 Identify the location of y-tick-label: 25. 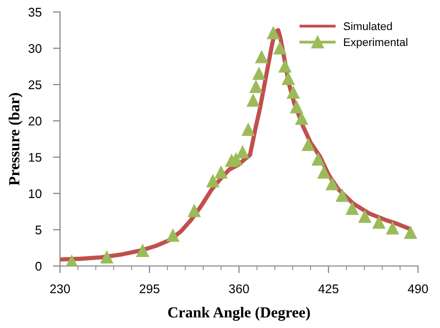
(35, 85).